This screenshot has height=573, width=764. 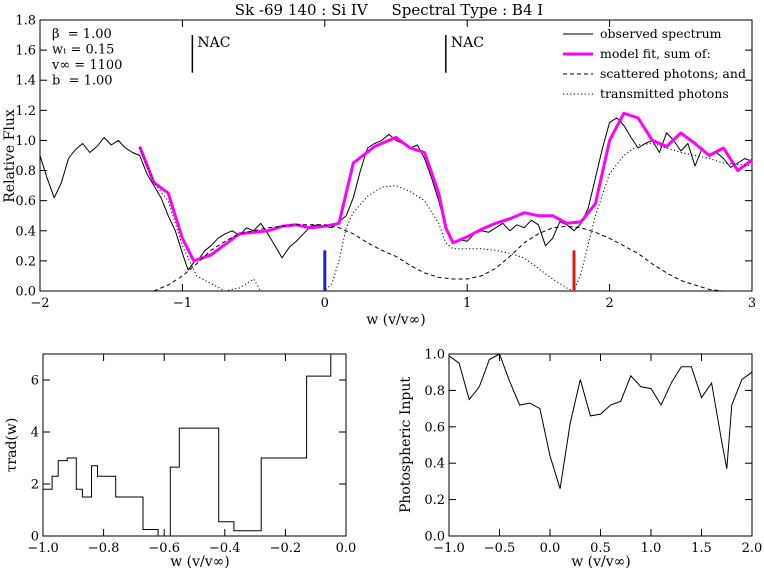 I want to click on x-tick-label: −0.8, so click(x=104, y=548).